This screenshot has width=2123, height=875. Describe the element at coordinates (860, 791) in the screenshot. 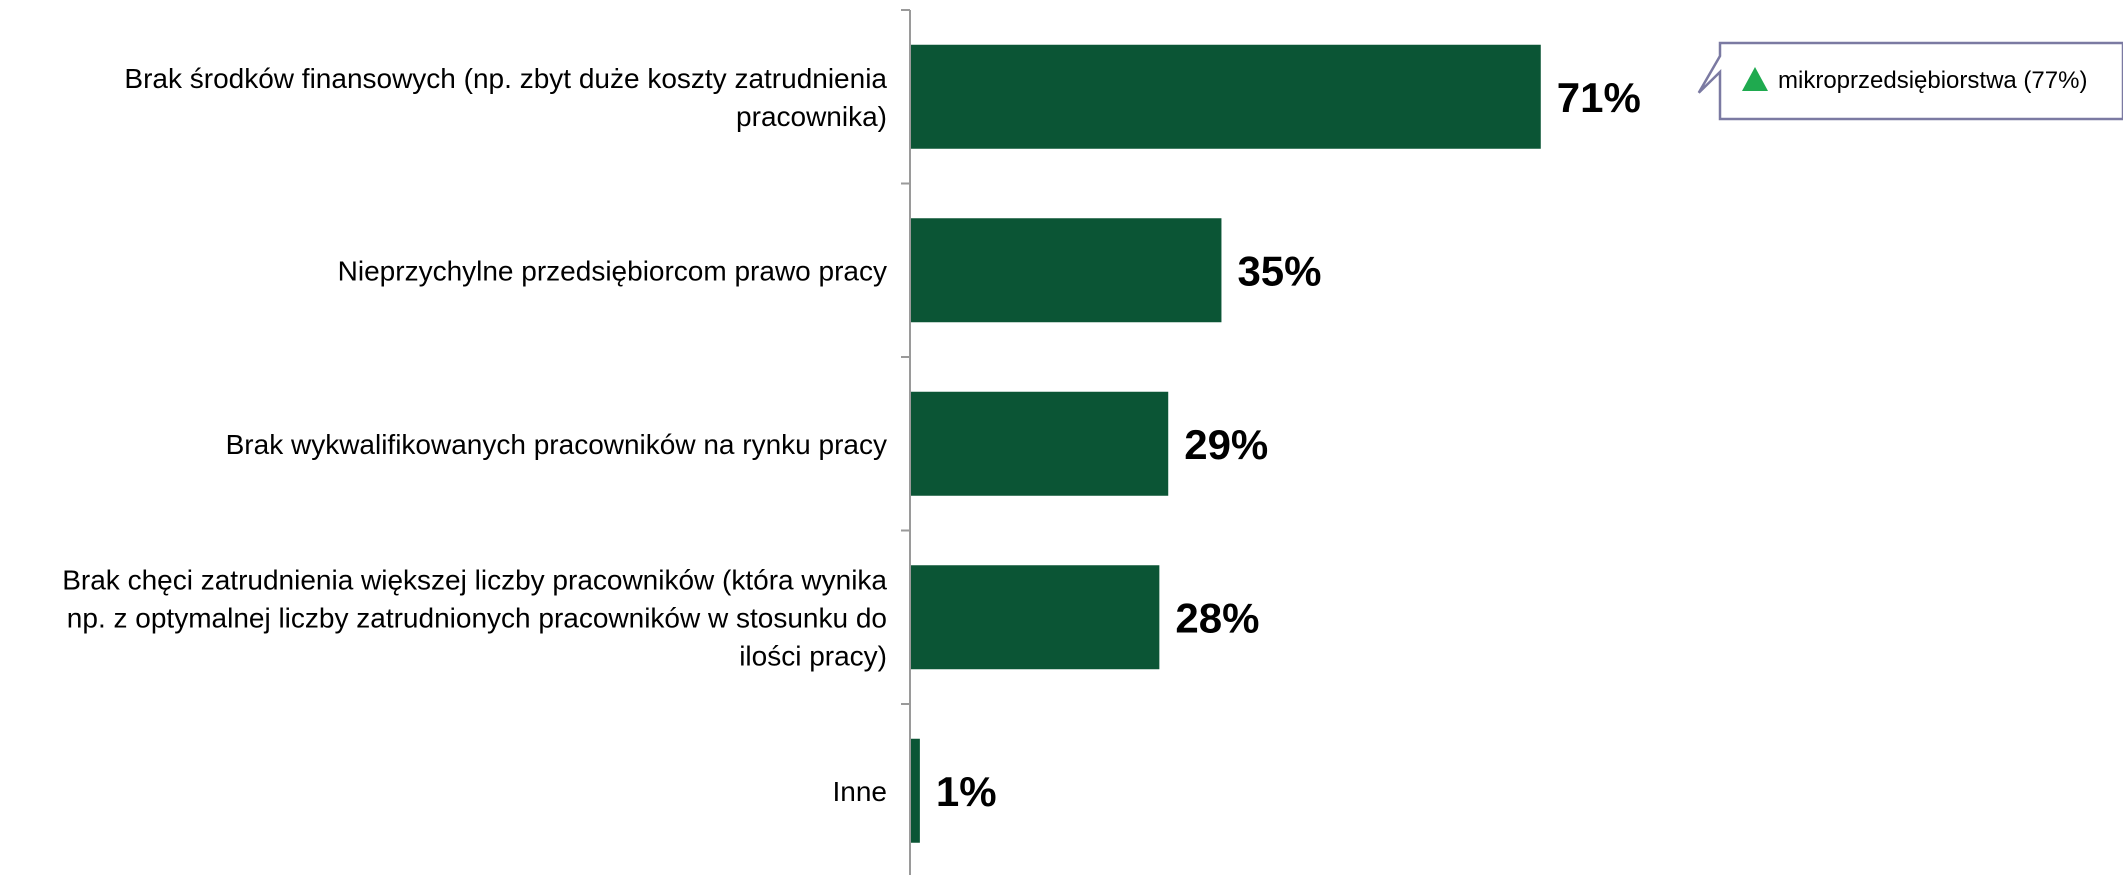

I see `category-label: Inne` at that location.